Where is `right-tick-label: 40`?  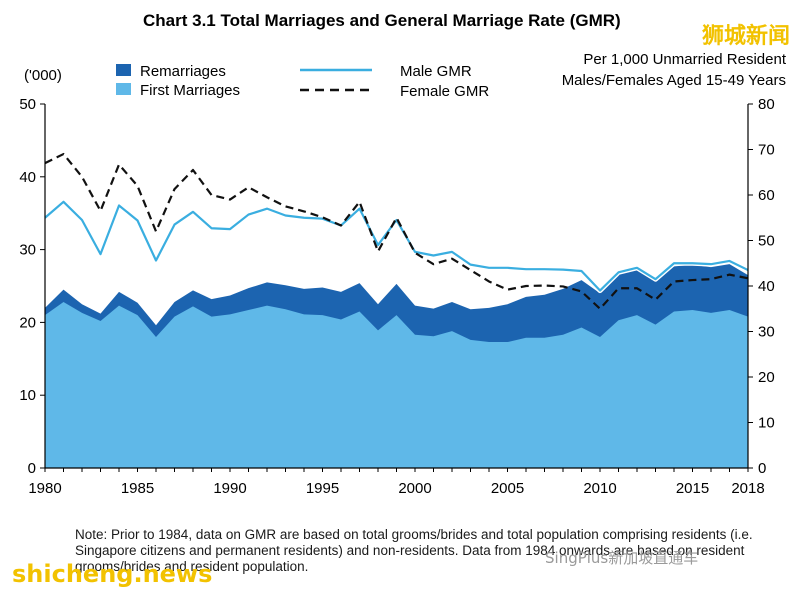 right-tick-label: 40 is located at coordinates (766, 286).